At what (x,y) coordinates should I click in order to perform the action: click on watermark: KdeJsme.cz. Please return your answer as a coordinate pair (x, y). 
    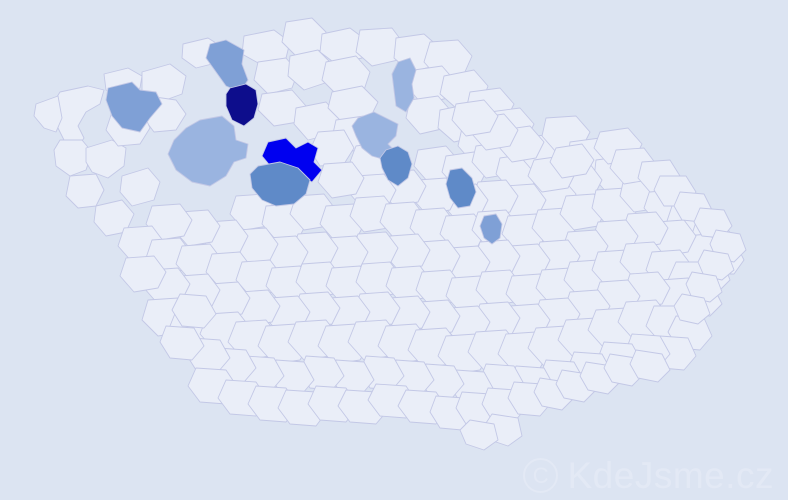
    Looking at the image, I should click on (648, 475).